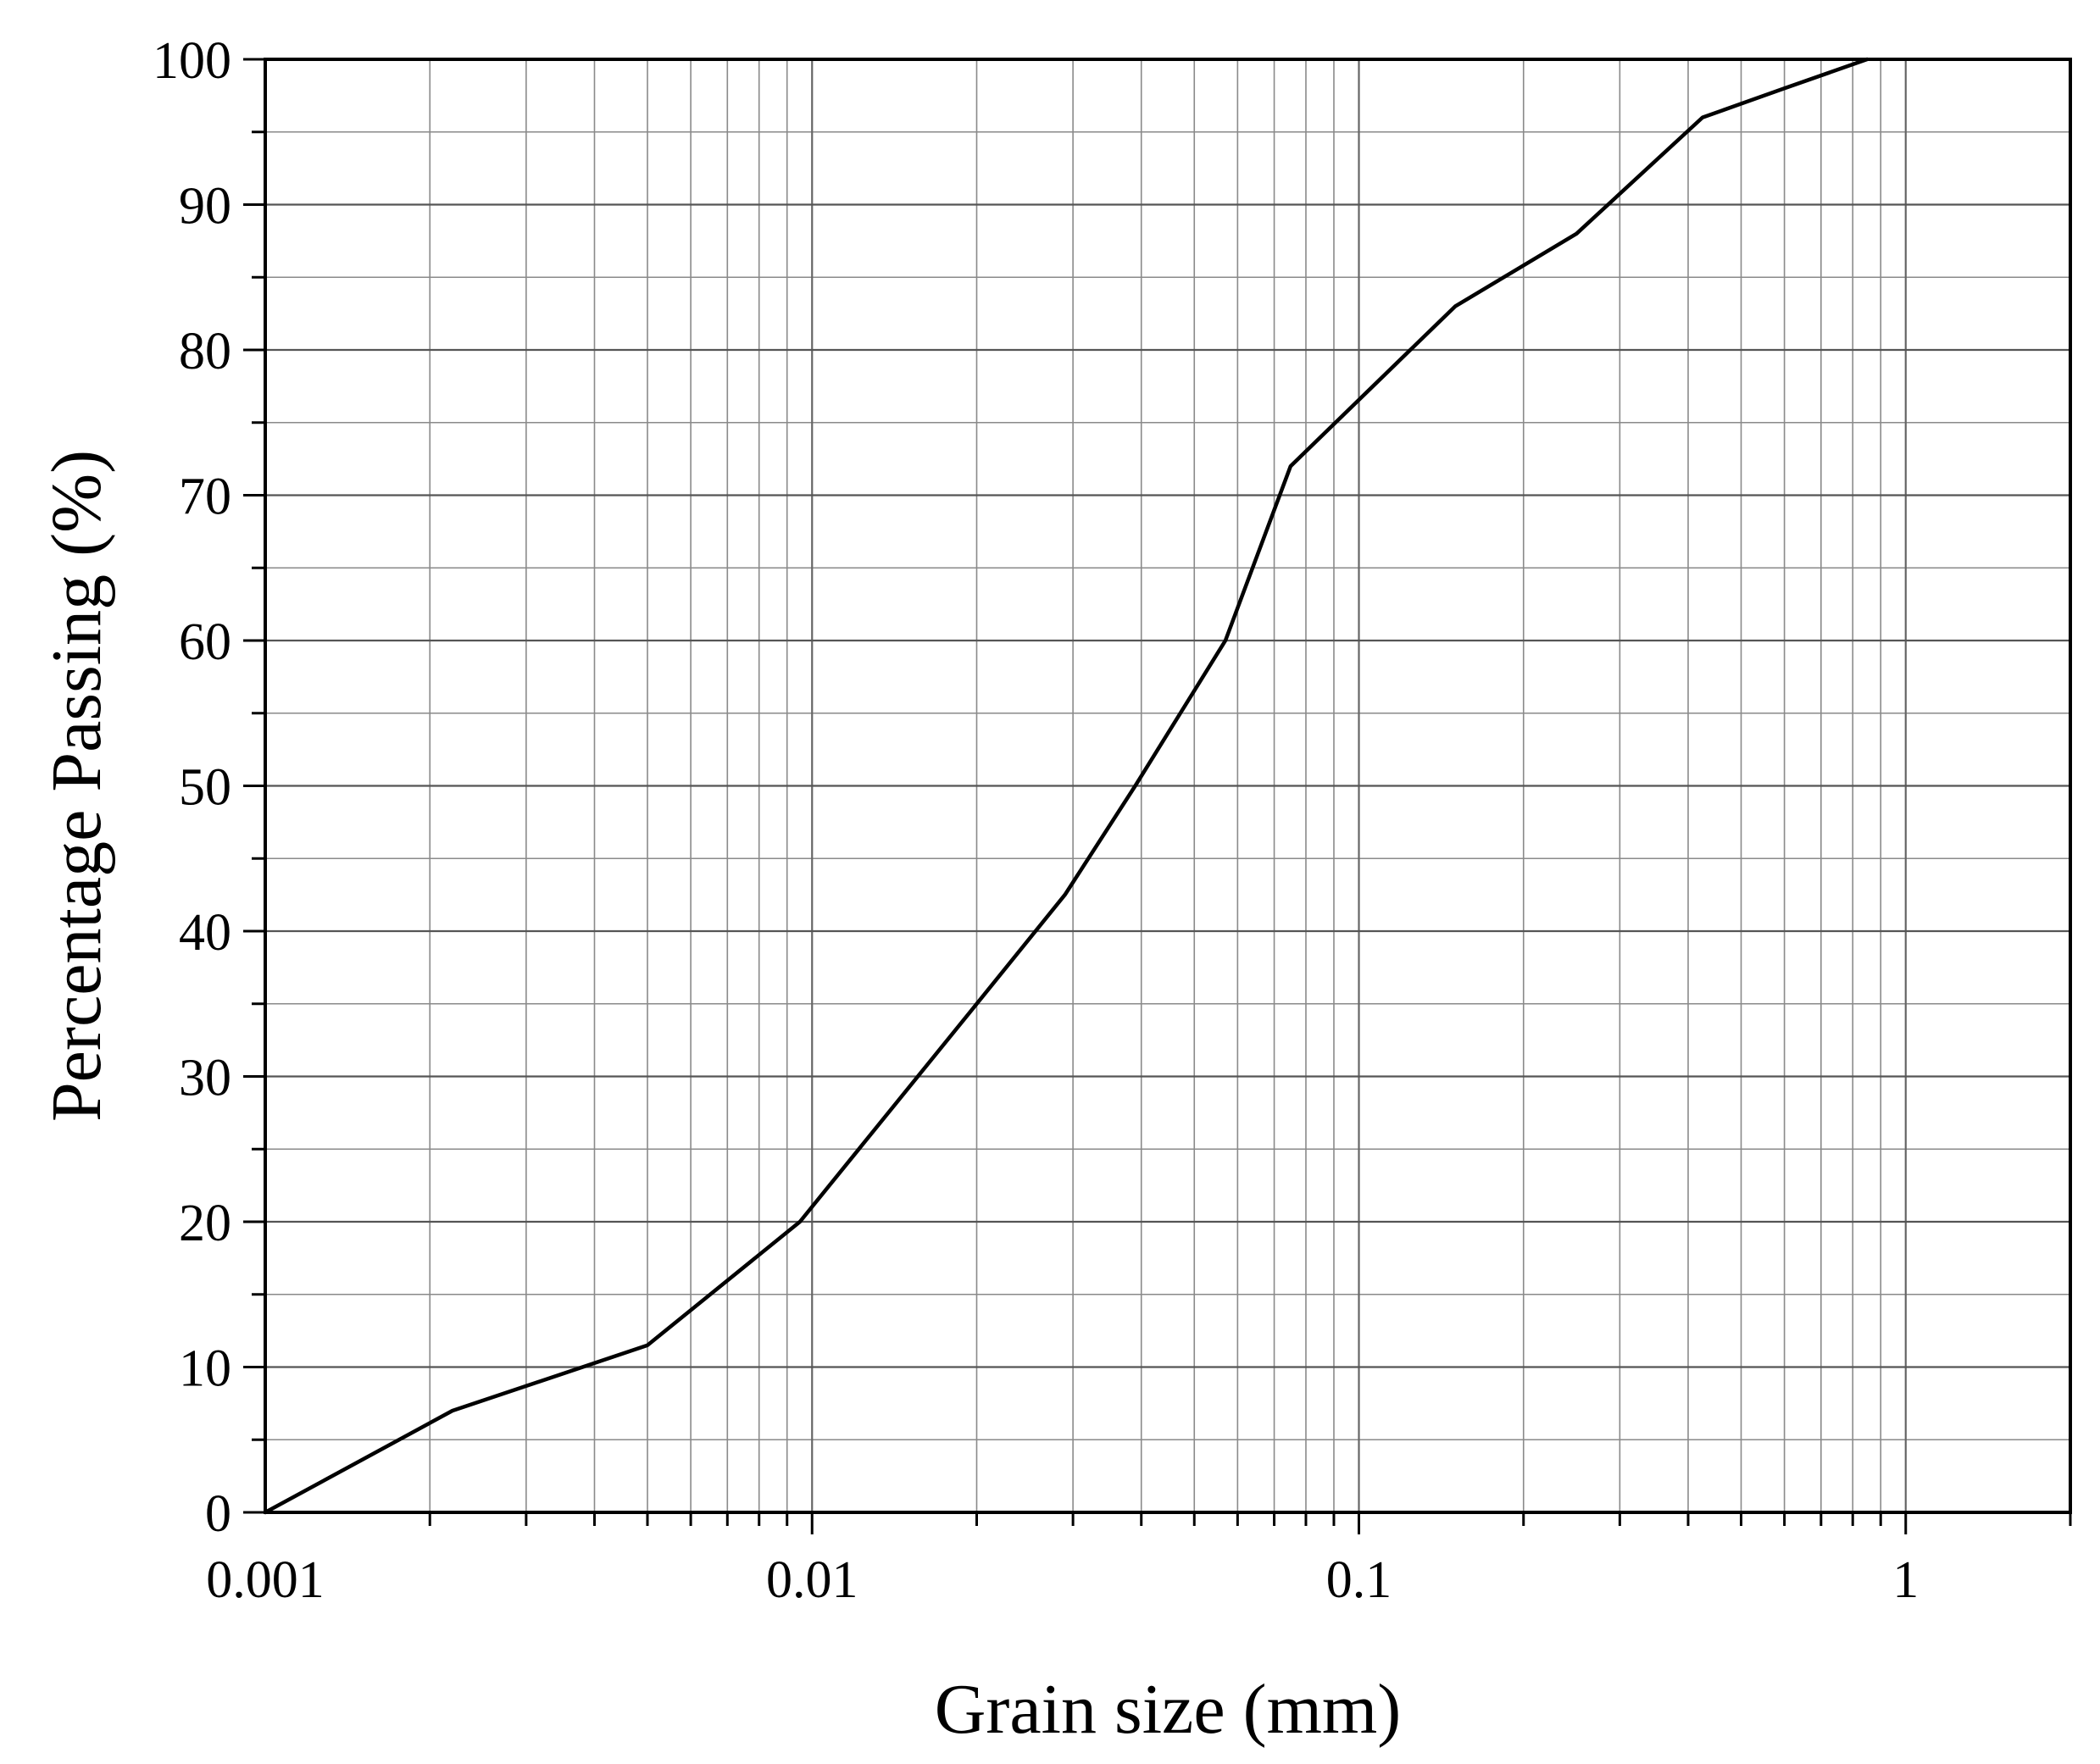 Image resolution: width=2100 pixels, height=1764 pixels. I want to click on y-tick-label: 30, so click(205, 1078).